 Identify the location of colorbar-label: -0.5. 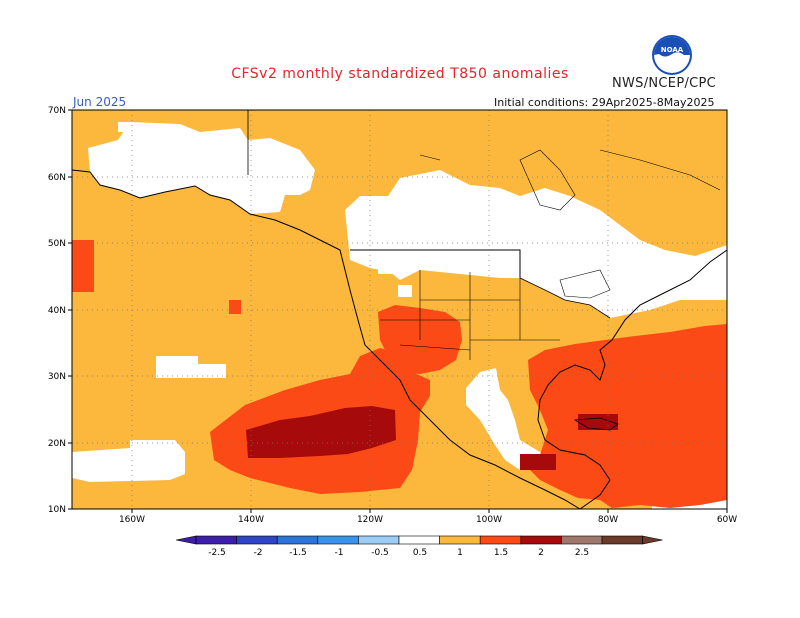
(380, 553).